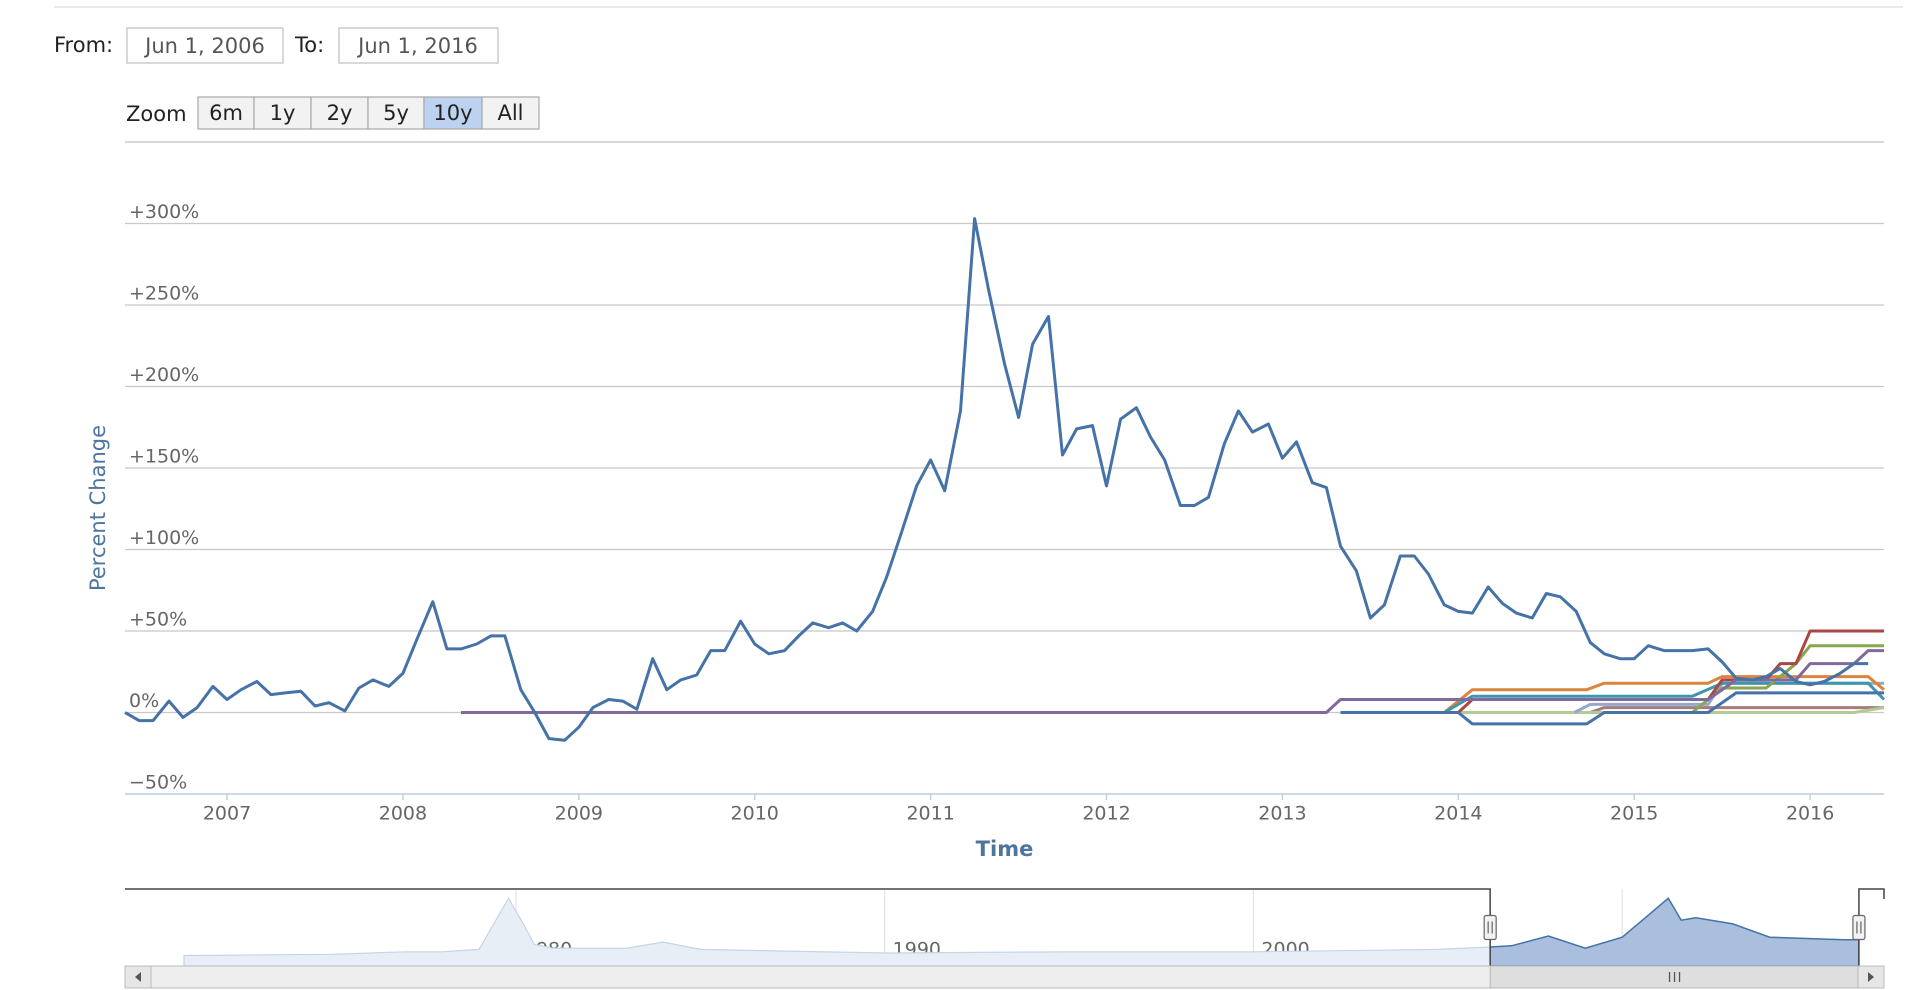  I want to click on scrollbar-left-arrow, so click(138, 977).